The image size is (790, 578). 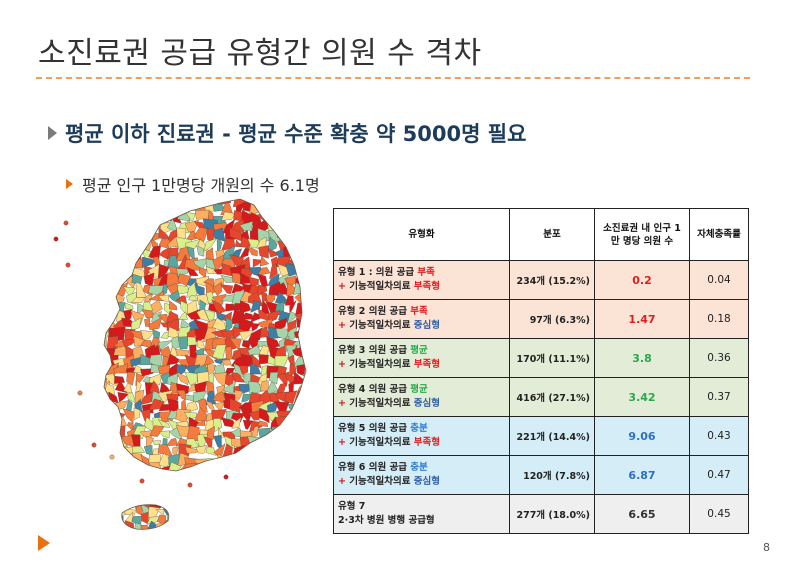 I want to click on self-sufficiency-cell: 0.04, so click(x=719, y=280).